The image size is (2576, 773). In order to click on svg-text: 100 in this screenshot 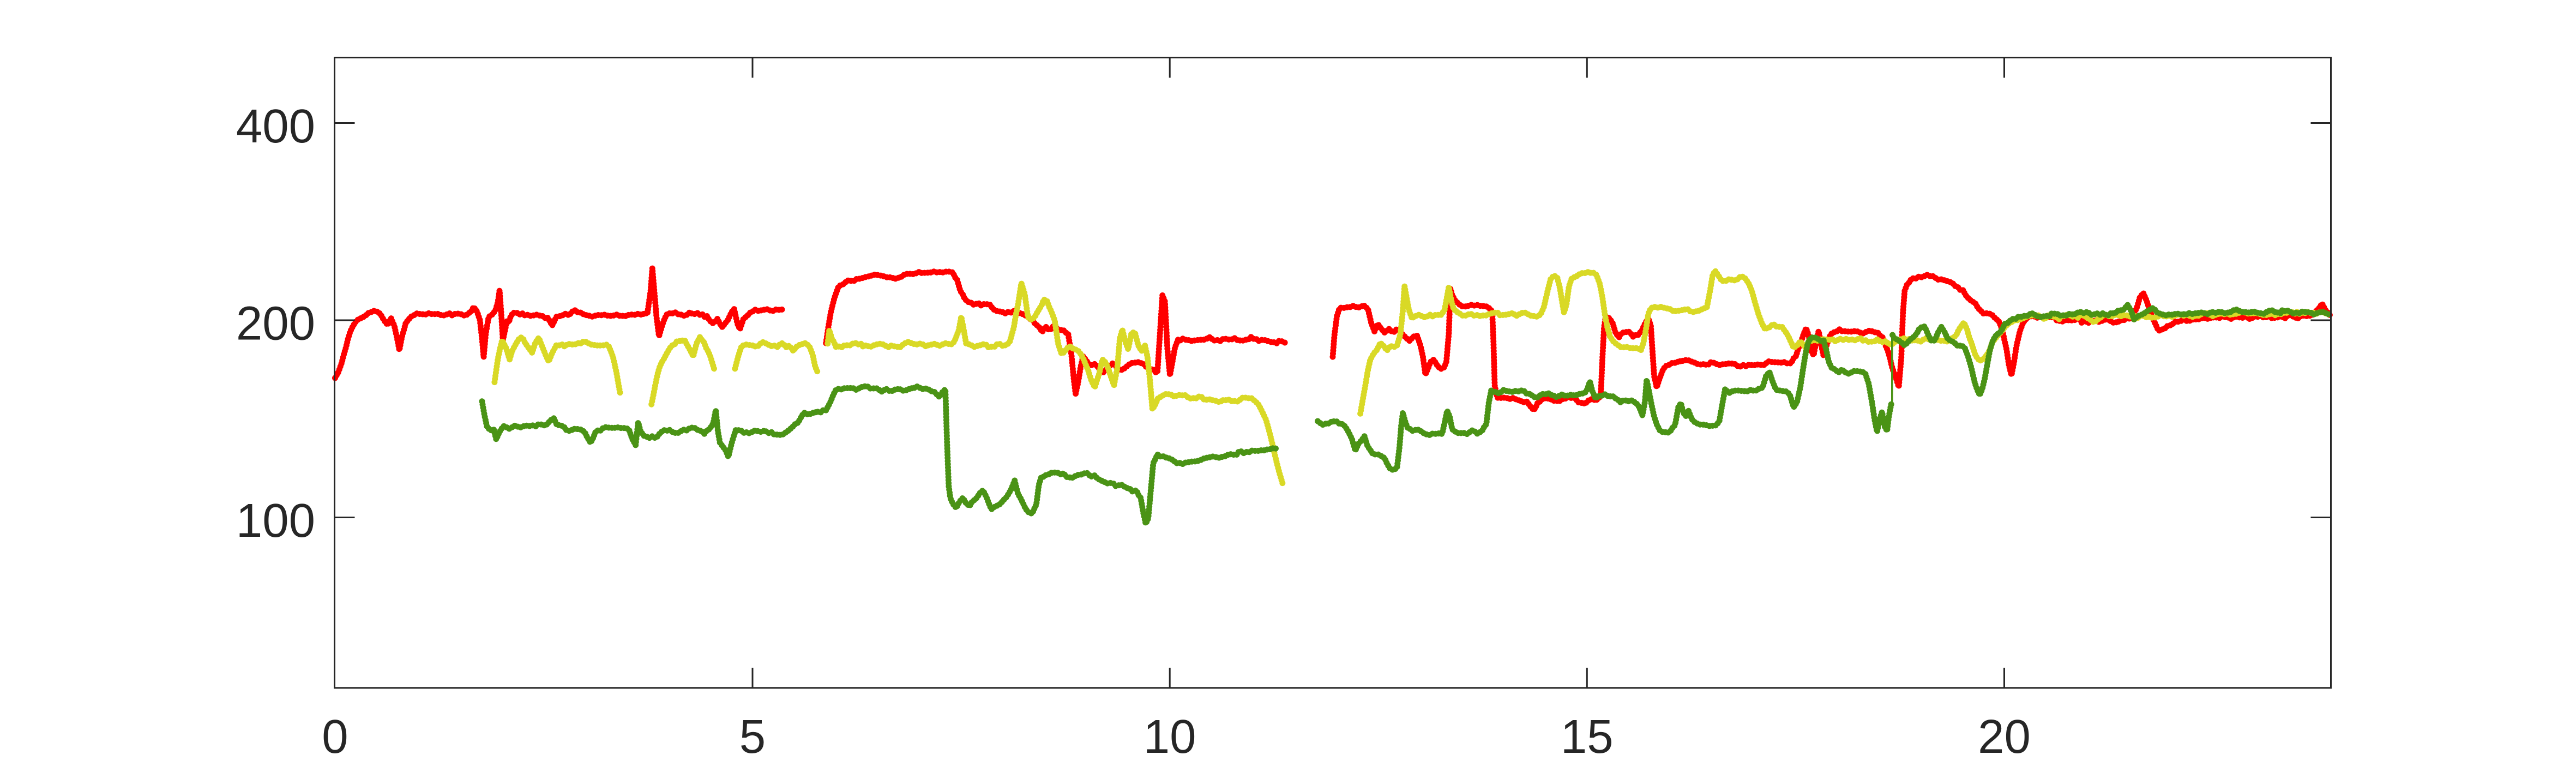, I will do `click(275, 520)`.